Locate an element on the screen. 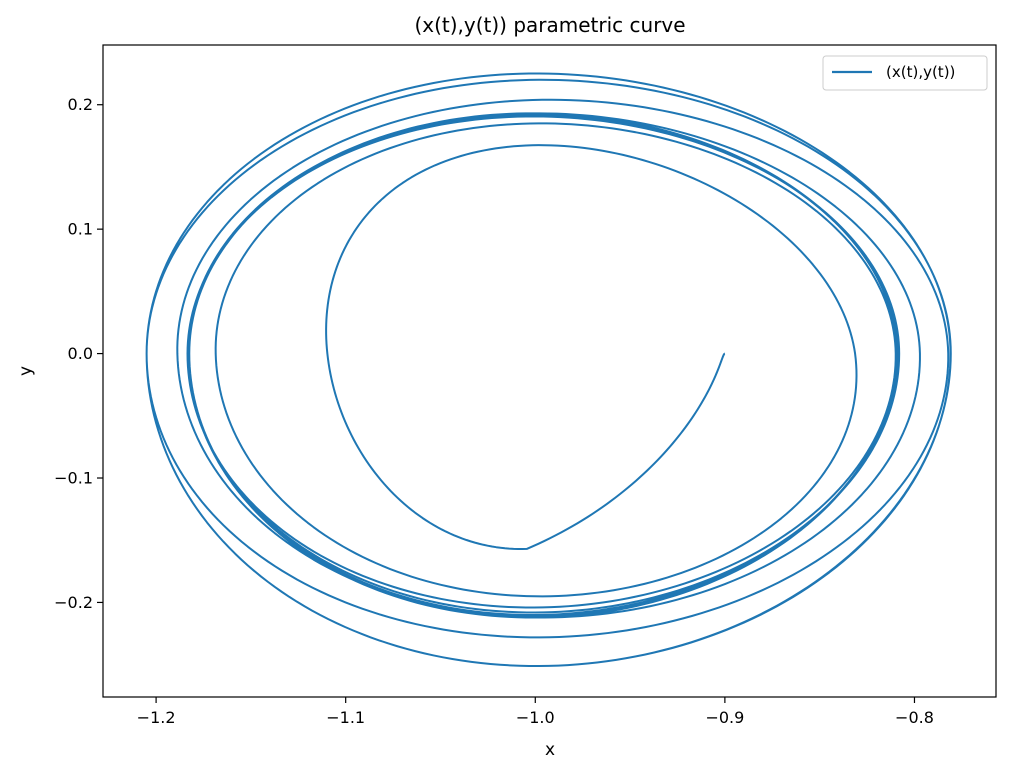 The height and width of the screenshot is (772, 1014). y-tick-label: 0.2 is located at coordinates (80, 104).